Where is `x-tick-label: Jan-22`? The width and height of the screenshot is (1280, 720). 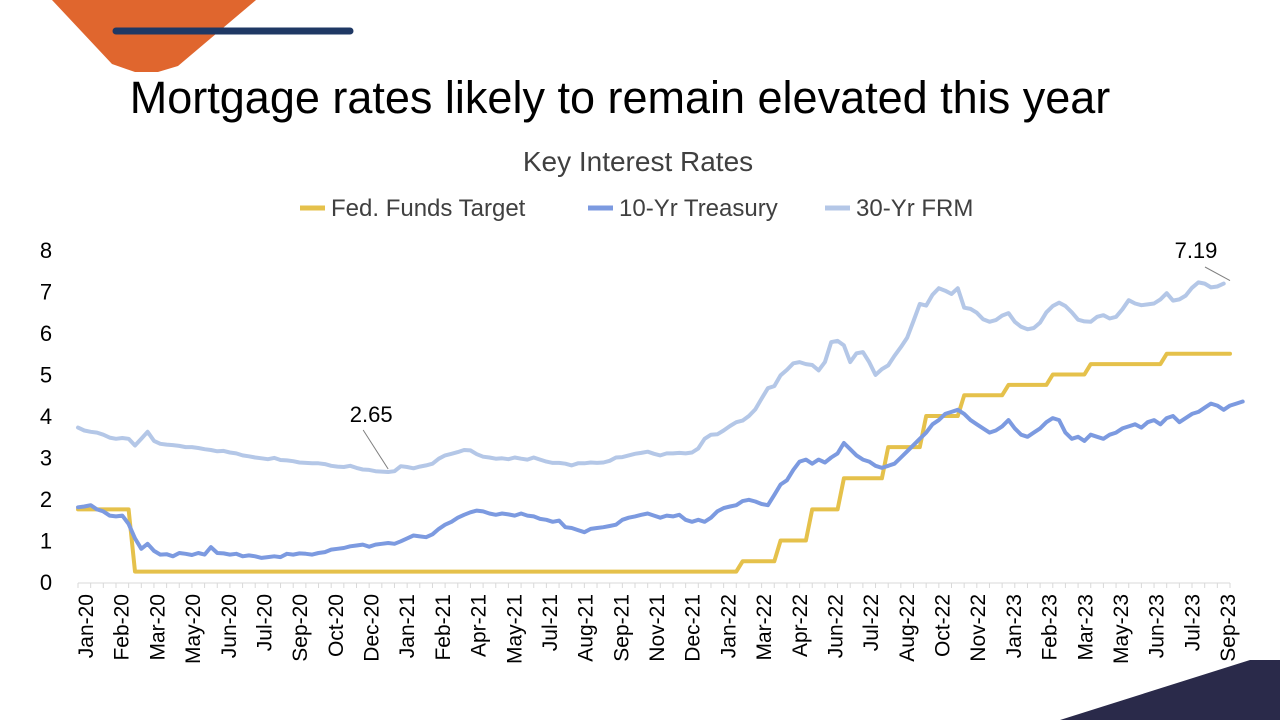 x-tick-label: Jan-22 is located at coordinates (728, 626).